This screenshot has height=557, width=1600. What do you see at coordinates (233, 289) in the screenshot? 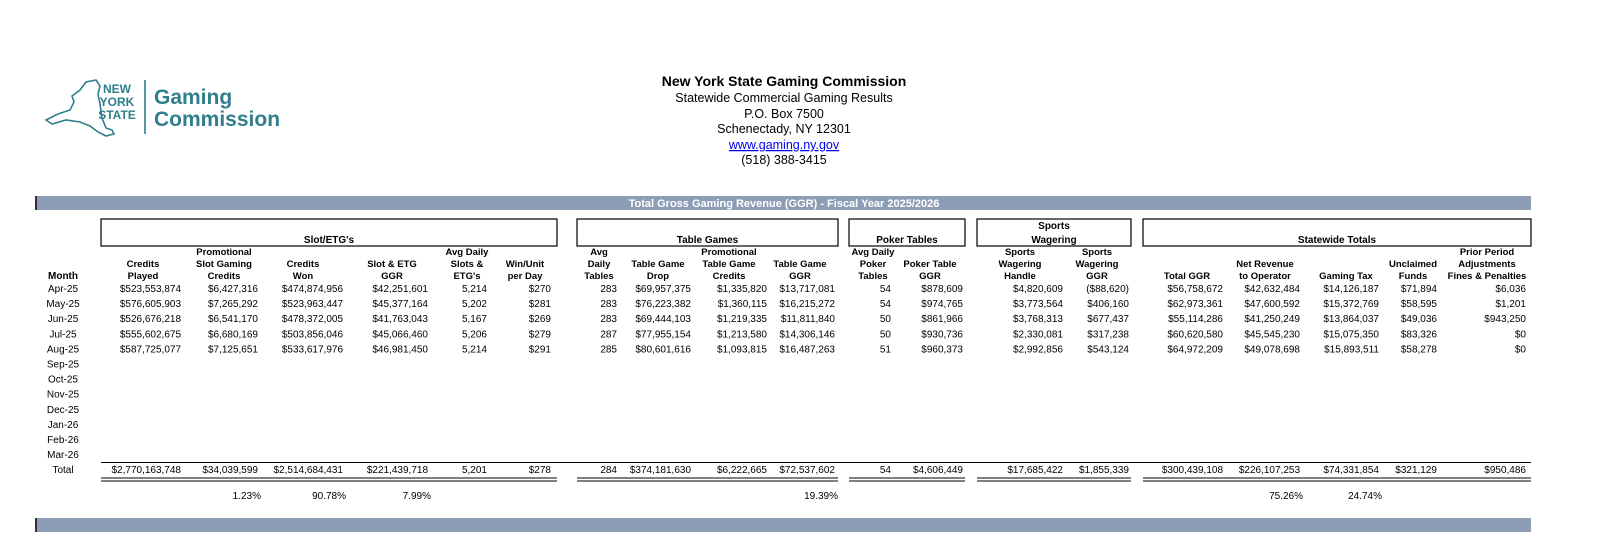
I see `table-cell: $6,427,316` at bounding box center [233, 289].